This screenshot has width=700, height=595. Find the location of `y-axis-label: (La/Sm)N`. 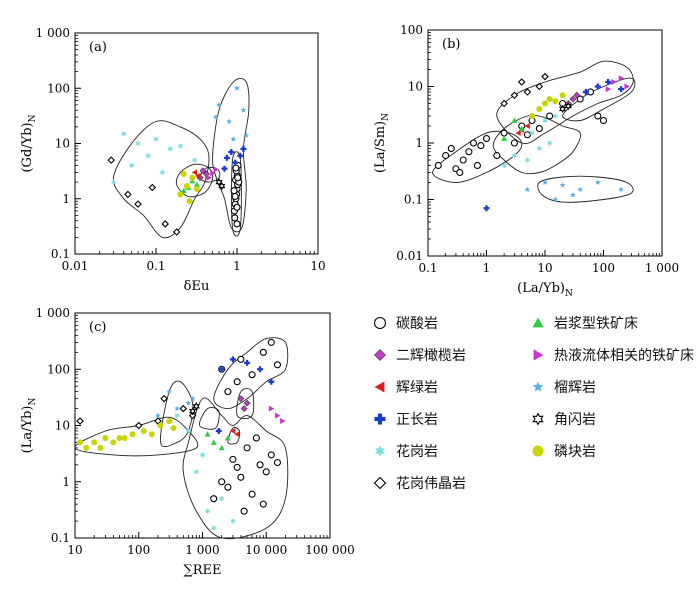

y-axis-label: (La/Sm)N is located at coordinates (382, 143).